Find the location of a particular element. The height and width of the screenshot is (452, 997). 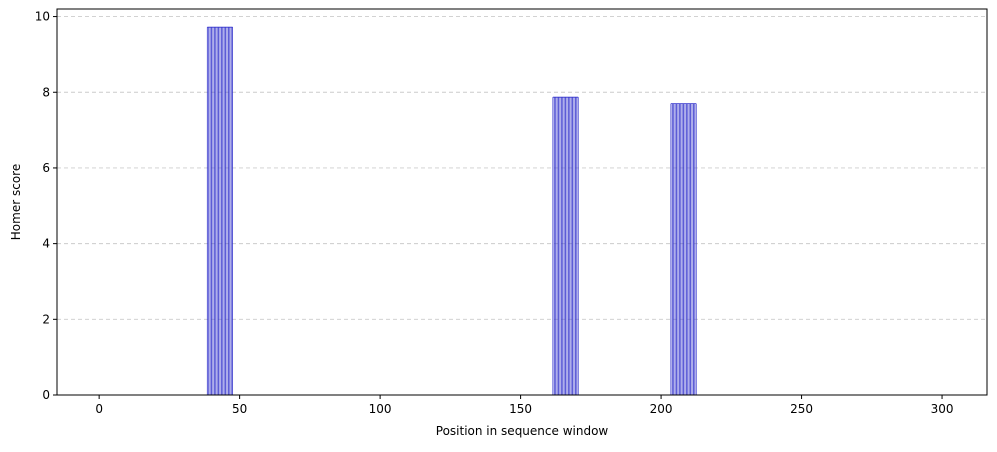

x-tick-label: 200 is located at coordinates (661, 409).